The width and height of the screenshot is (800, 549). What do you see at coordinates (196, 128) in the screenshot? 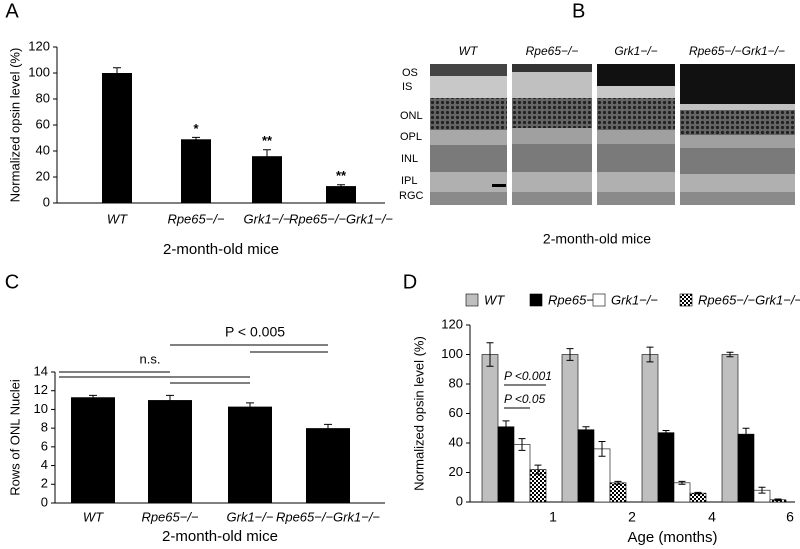
I see `significance: *` at bounding box center [196, 128].